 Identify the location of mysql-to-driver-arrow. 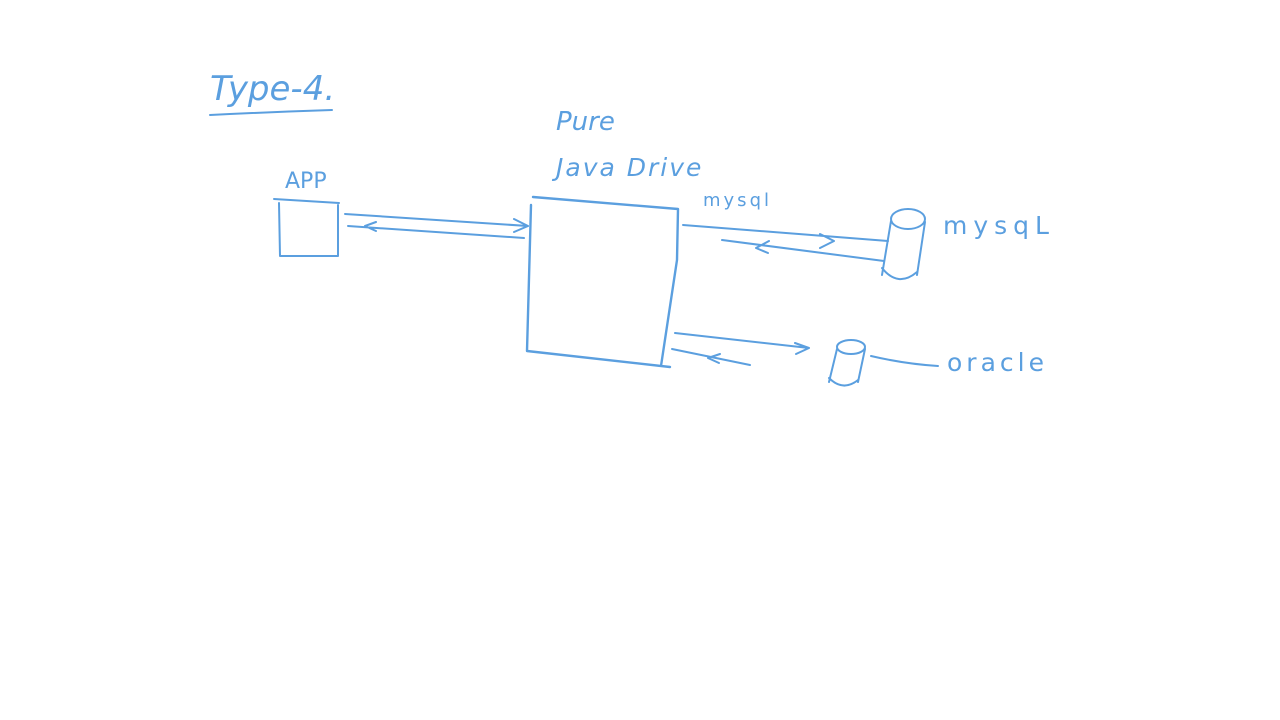
(803, 250).